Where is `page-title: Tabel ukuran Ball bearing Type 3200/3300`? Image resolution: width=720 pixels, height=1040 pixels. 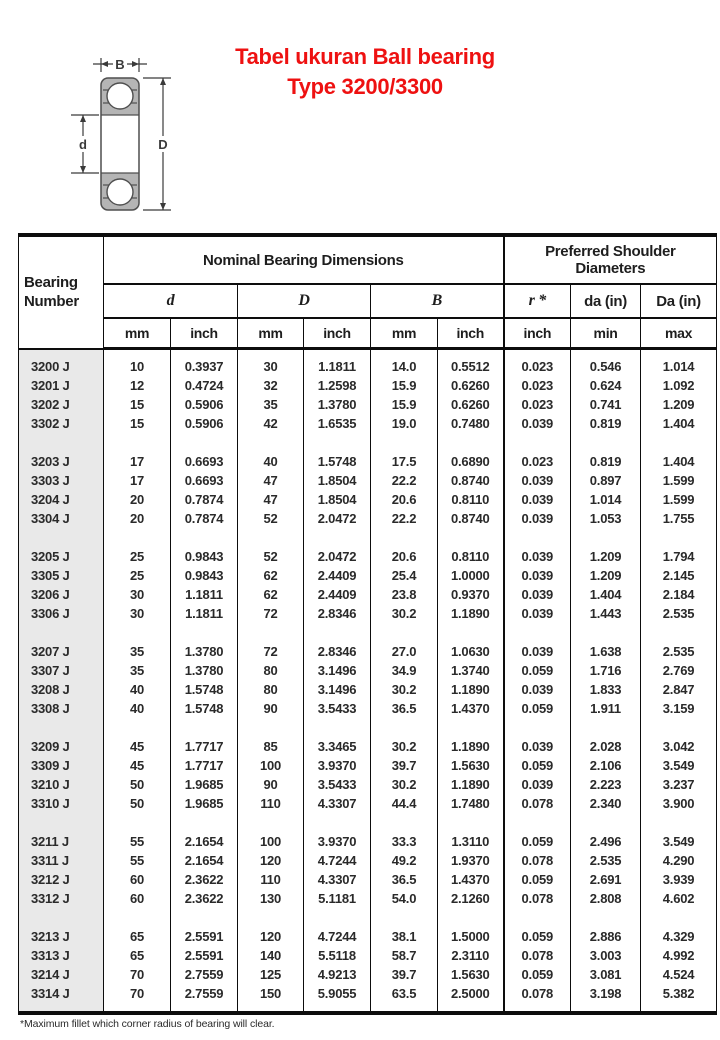
page-title: Tabel ukuran Ball bearing Type 3200/3300 is located at coordinates (365, 72).